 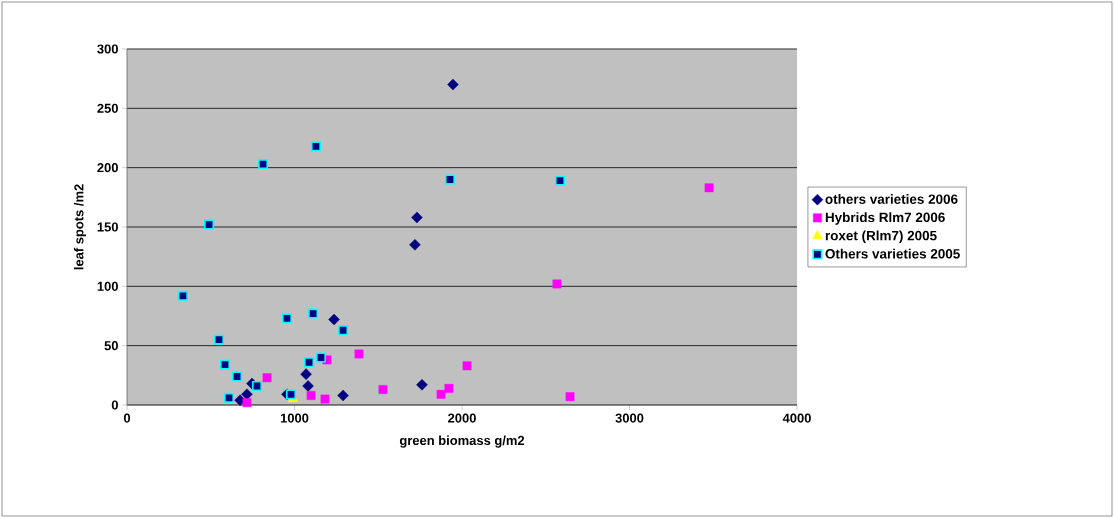 What do you see at coordinates (796, 418) in the screenshot?
I see `x-tick-label: 4000` at bounding box center [796, 418].